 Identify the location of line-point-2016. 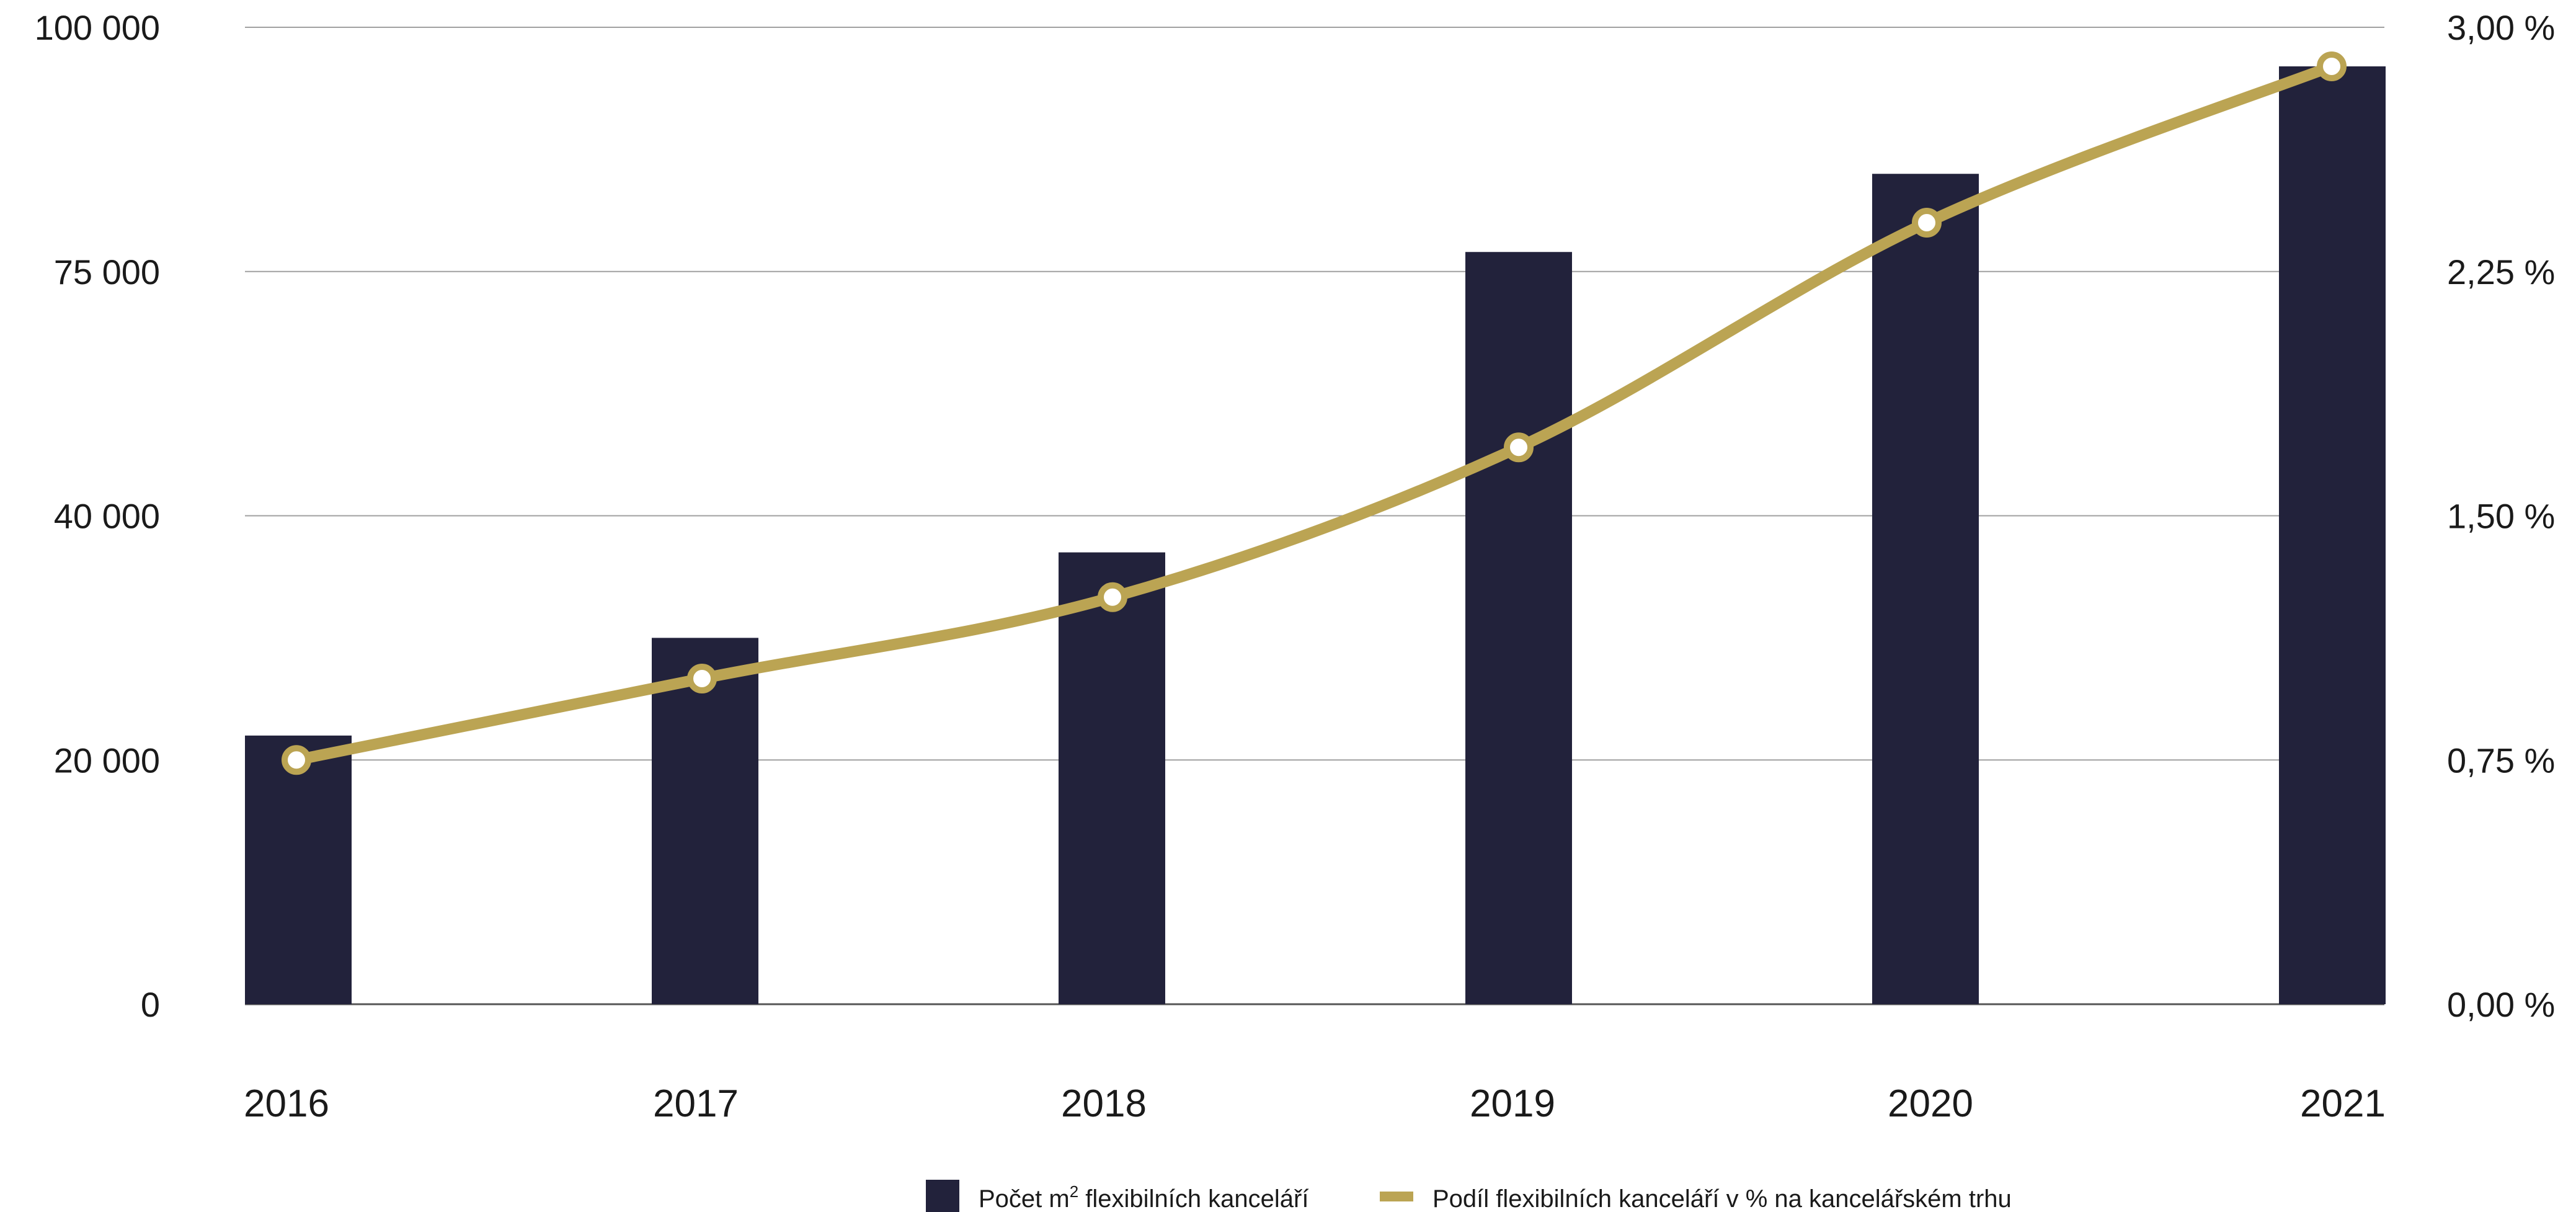
(296, 760).